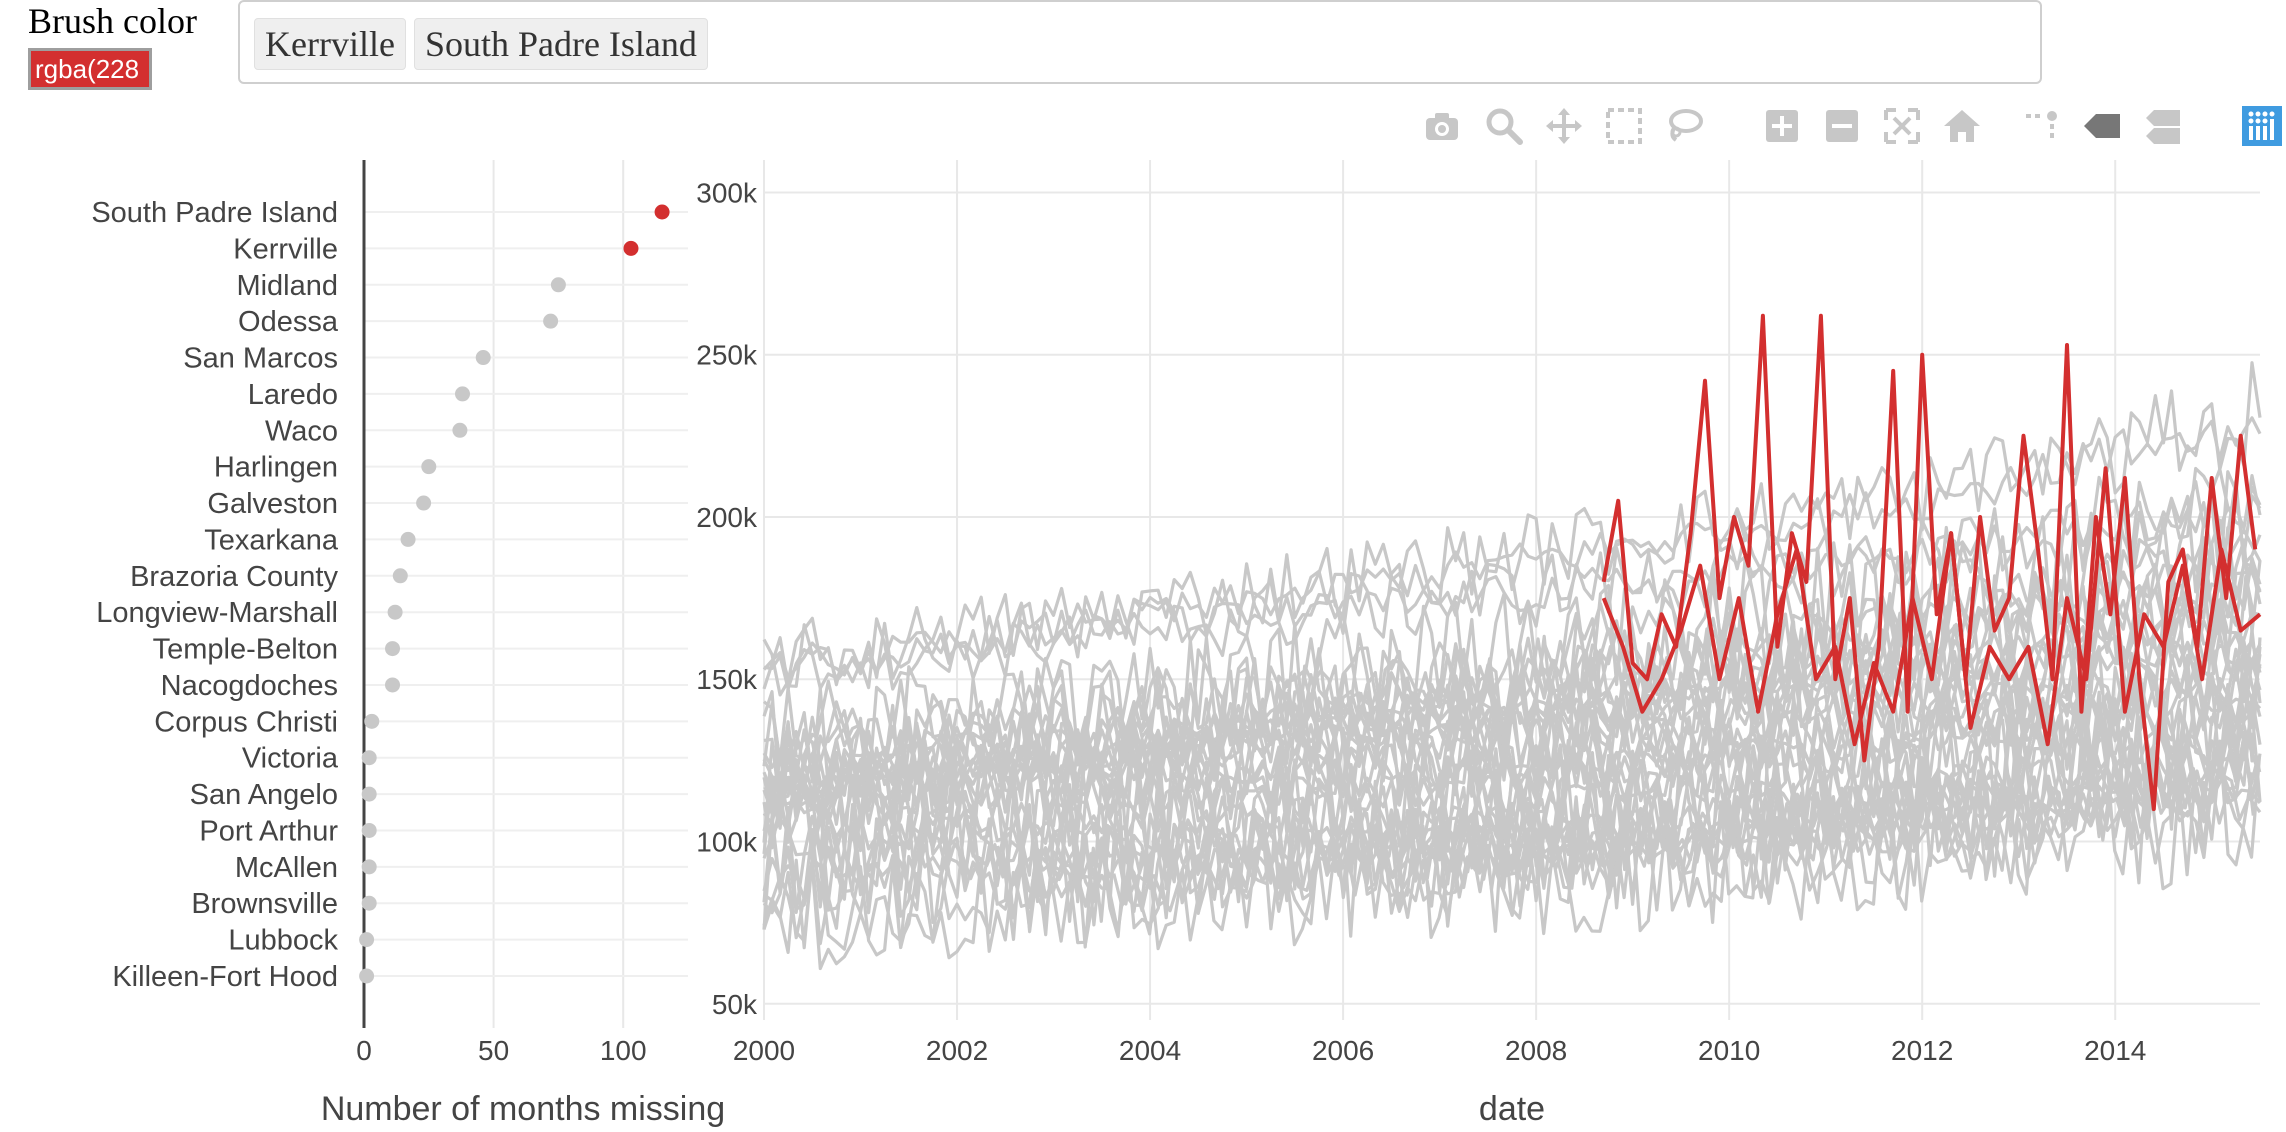 The image size is (2286, 1132). Describe the element at coordinates (1624, 126) in the screenshot. I see `box-select-icon` at that location.